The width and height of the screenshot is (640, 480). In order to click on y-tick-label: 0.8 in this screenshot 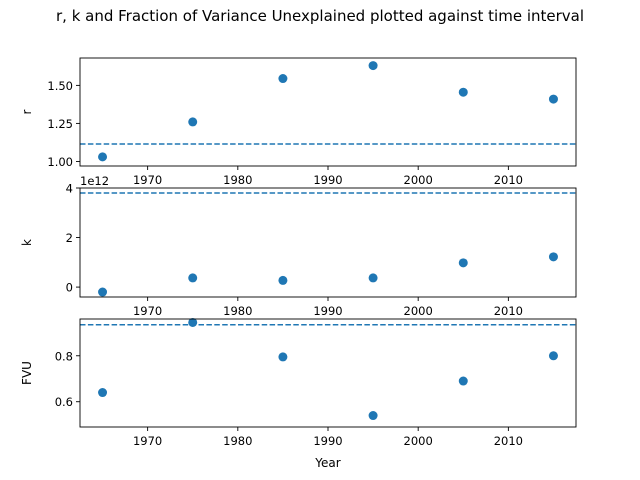, I will do `click(64, 356)`.